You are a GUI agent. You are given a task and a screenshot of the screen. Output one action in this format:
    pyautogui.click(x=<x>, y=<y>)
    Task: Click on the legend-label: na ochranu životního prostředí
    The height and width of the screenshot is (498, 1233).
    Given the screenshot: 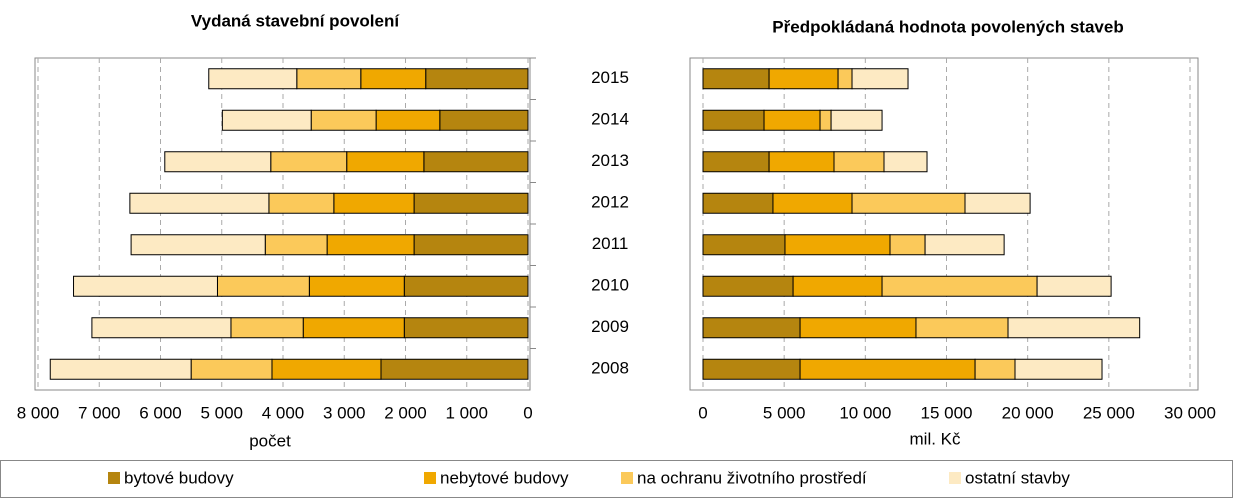 What is the action you would take?
    pyautogui.click(x=752, y=477)
    